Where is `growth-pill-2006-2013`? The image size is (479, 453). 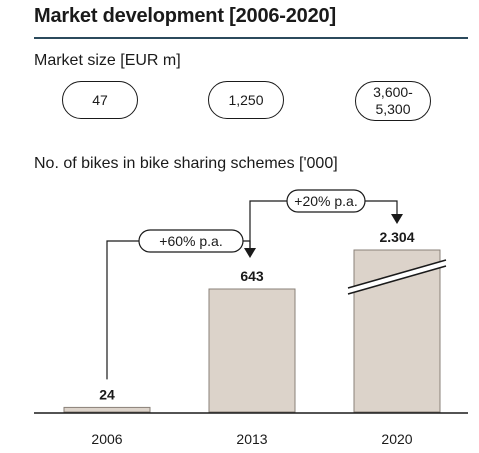 growth-pill-2006-2013 is located at coordinates (191, 241).